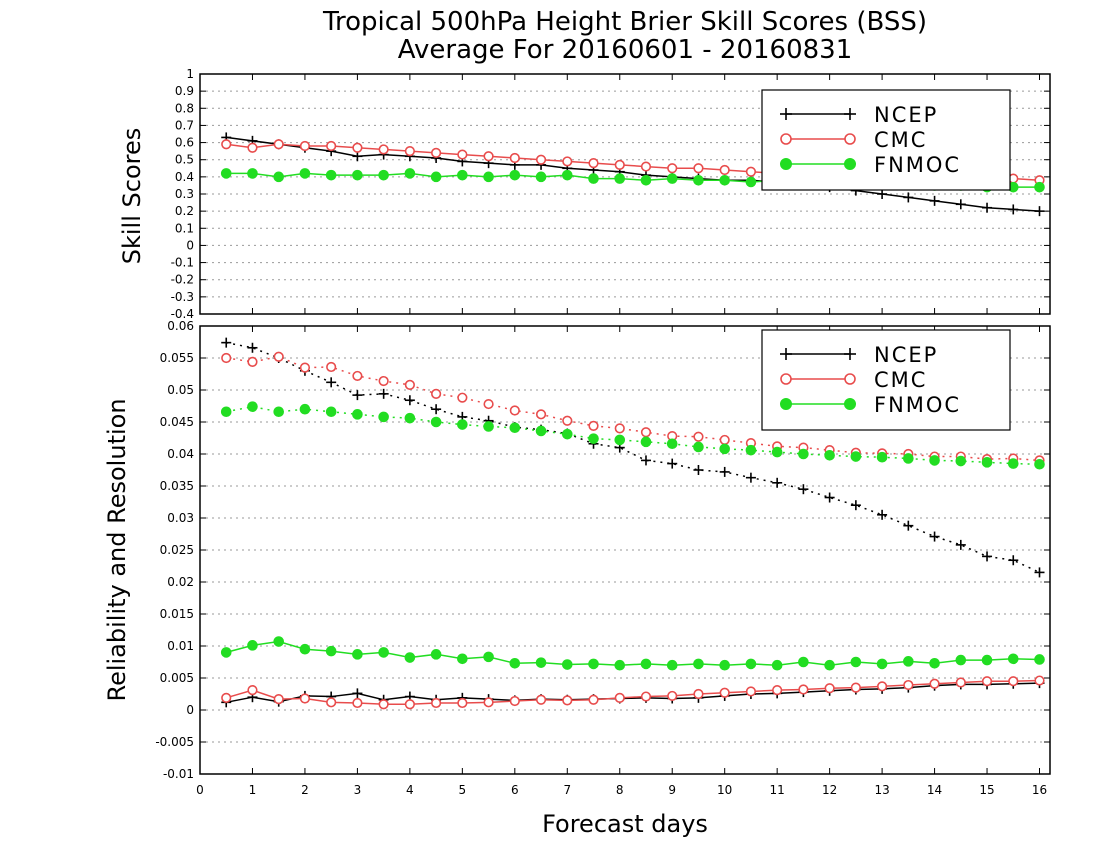  I want to click on reliability-resolution-y-tick-label: 0.05, so click(180, 390).